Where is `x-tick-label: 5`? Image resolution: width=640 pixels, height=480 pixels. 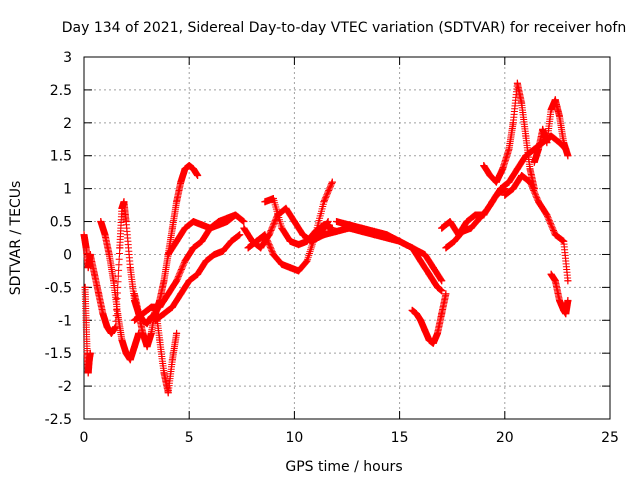 x-tick-label: 5 is located at coordinates (189, 438).